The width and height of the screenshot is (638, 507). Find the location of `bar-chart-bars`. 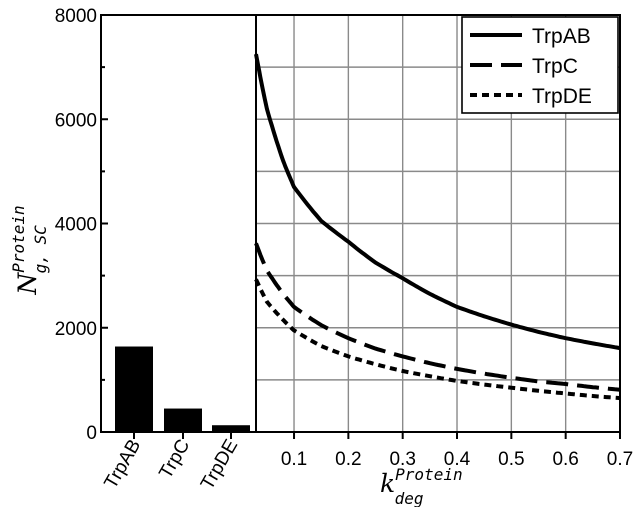

bar-chart-bars is located at coordinates (182, 389).